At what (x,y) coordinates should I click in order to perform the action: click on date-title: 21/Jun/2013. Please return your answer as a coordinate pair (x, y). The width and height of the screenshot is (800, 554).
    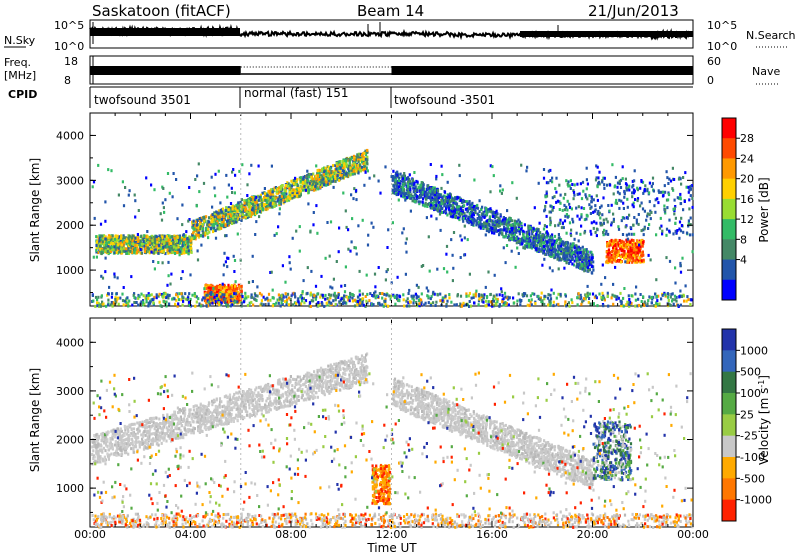
    Looking at the image, I should click on (633, 11).